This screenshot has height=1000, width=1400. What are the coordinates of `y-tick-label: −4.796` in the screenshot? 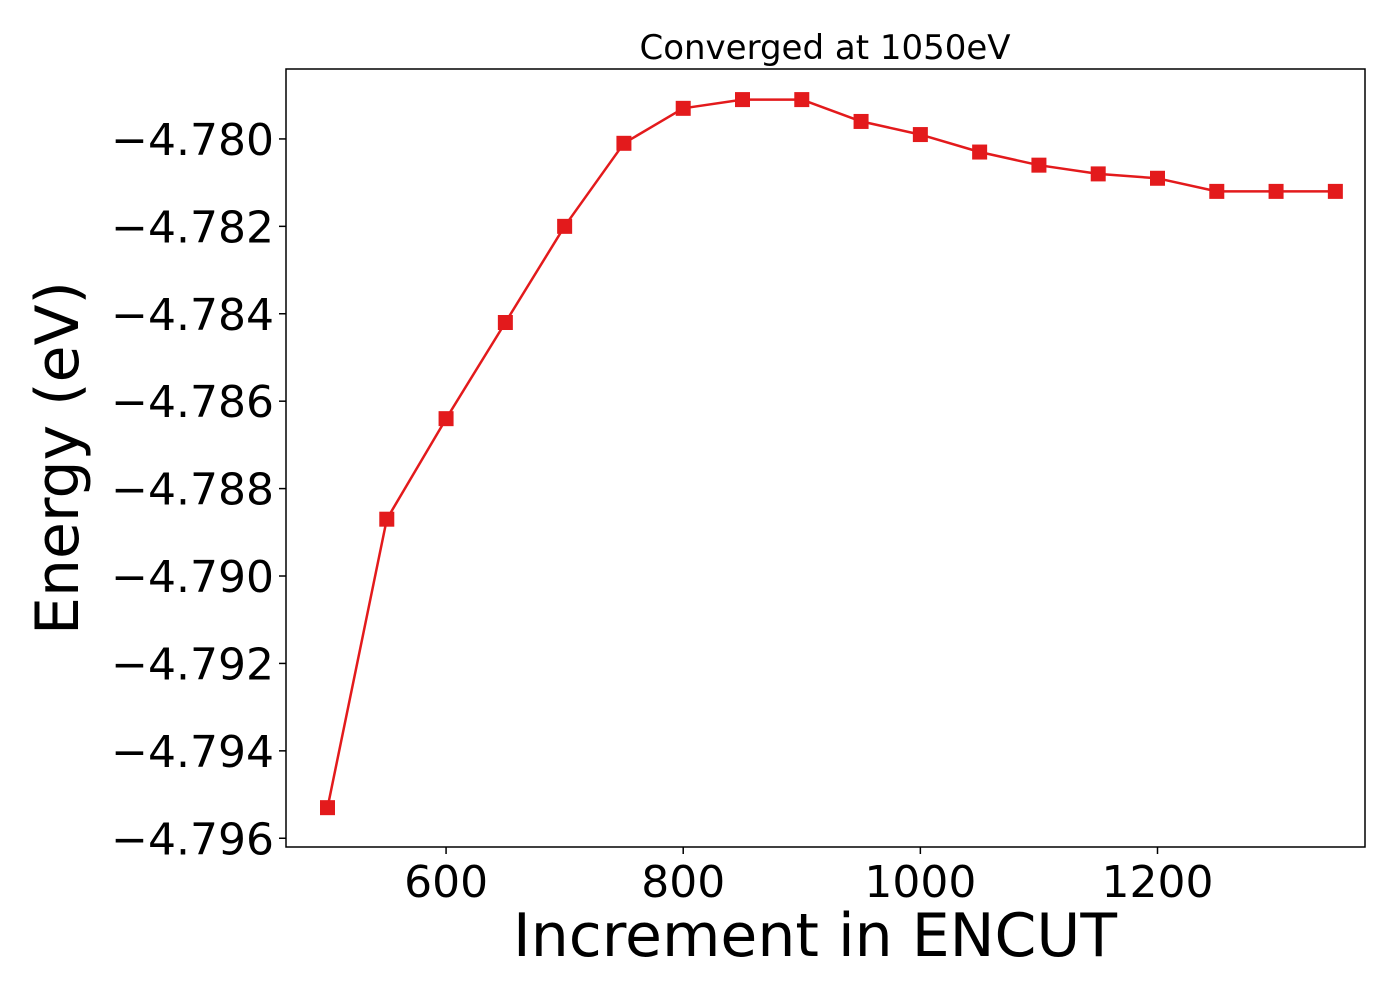 It's located at (192, 839).